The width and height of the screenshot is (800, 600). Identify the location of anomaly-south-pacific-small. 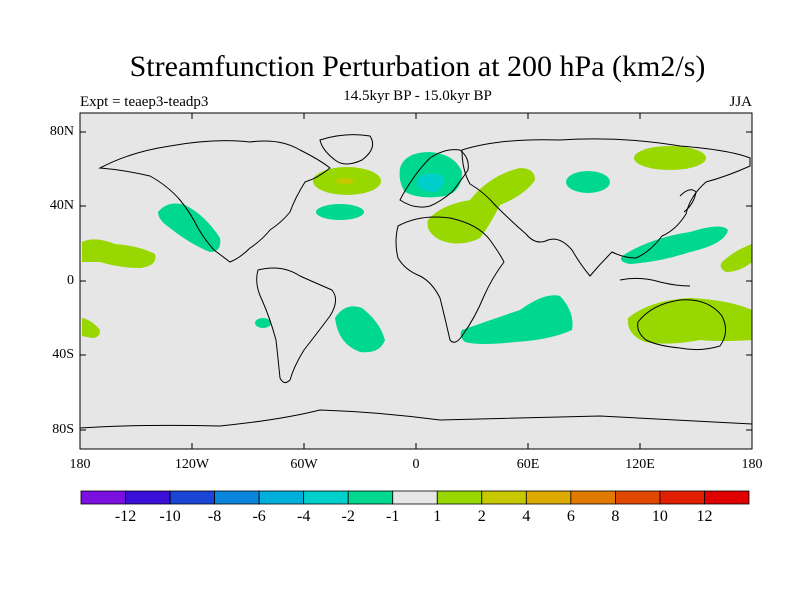
(263, 323).